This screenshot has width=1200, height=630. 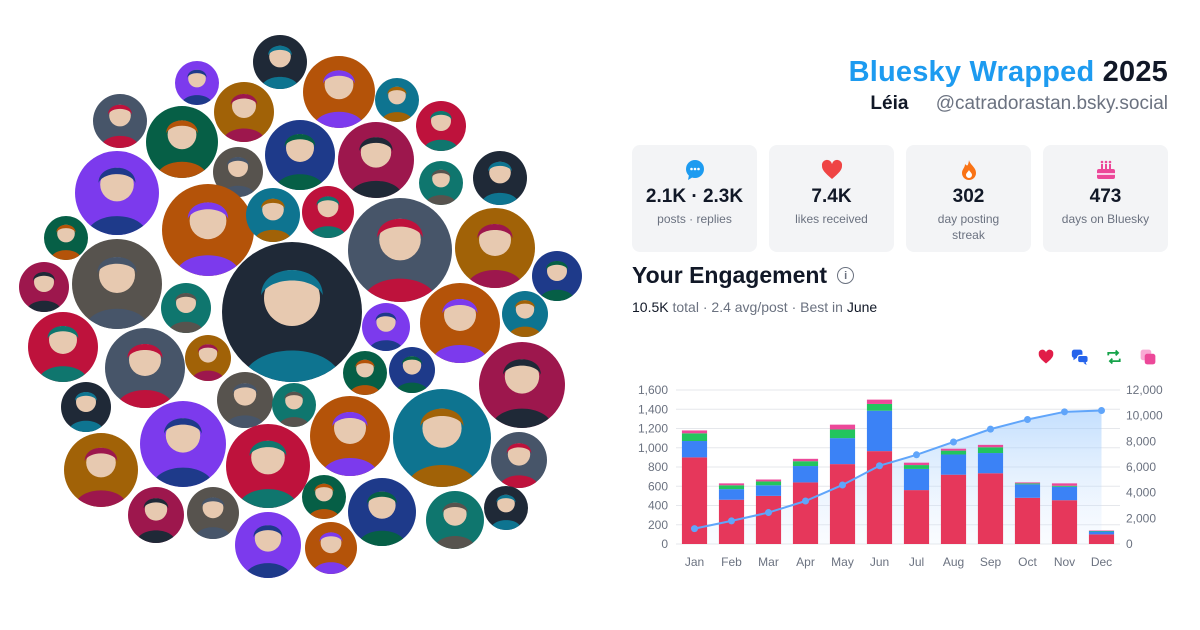 What do you see at coordinates (1148, 357) in the screenshot?
I see `legend-quotes-quote-icon` at bounding box center [1148, 357].